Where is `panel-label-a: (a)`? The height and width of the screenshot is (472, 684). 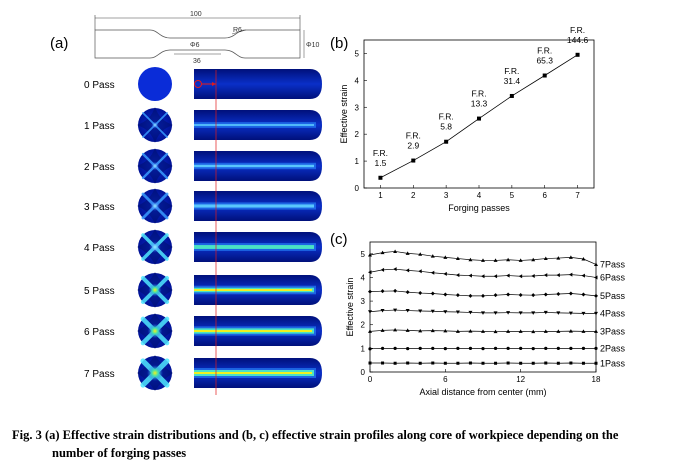 panel-label-a: (a) is located at coordinates (59, 43).